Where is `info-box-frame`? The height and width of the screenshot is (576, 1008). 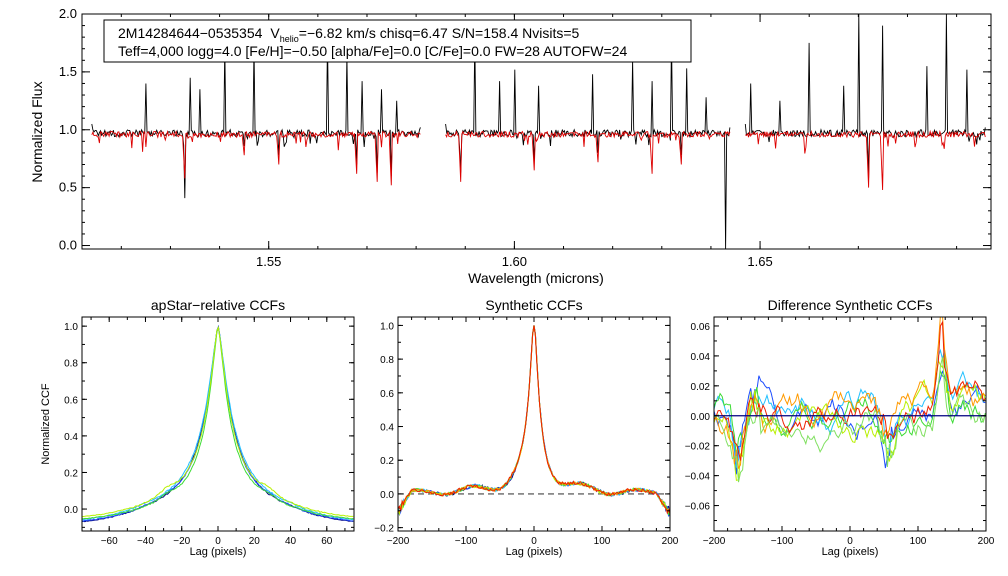 info-box-frame is located at coordinates (397, 41).